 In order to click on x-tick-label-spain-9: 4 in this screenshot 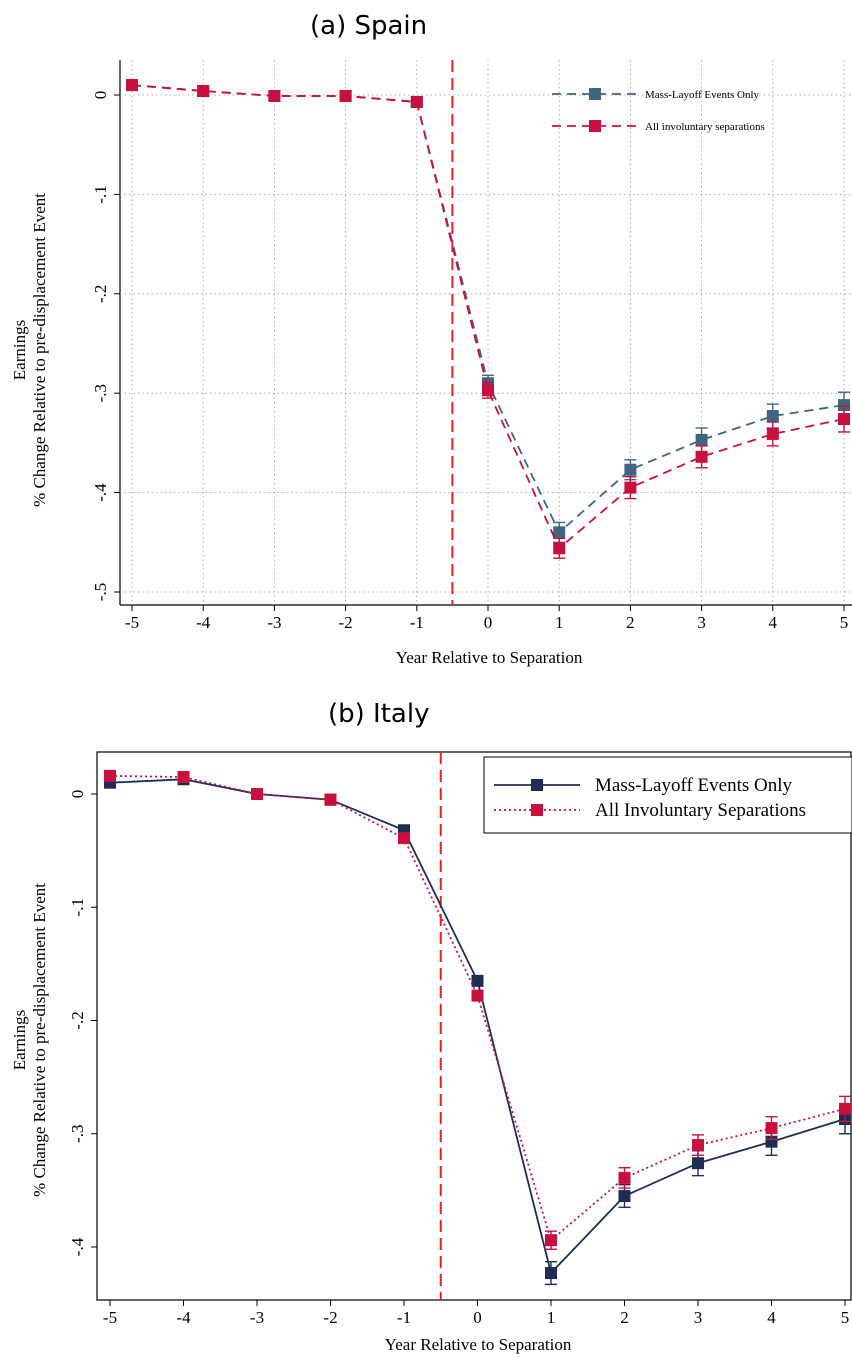, I will do `click(773, 622)`.